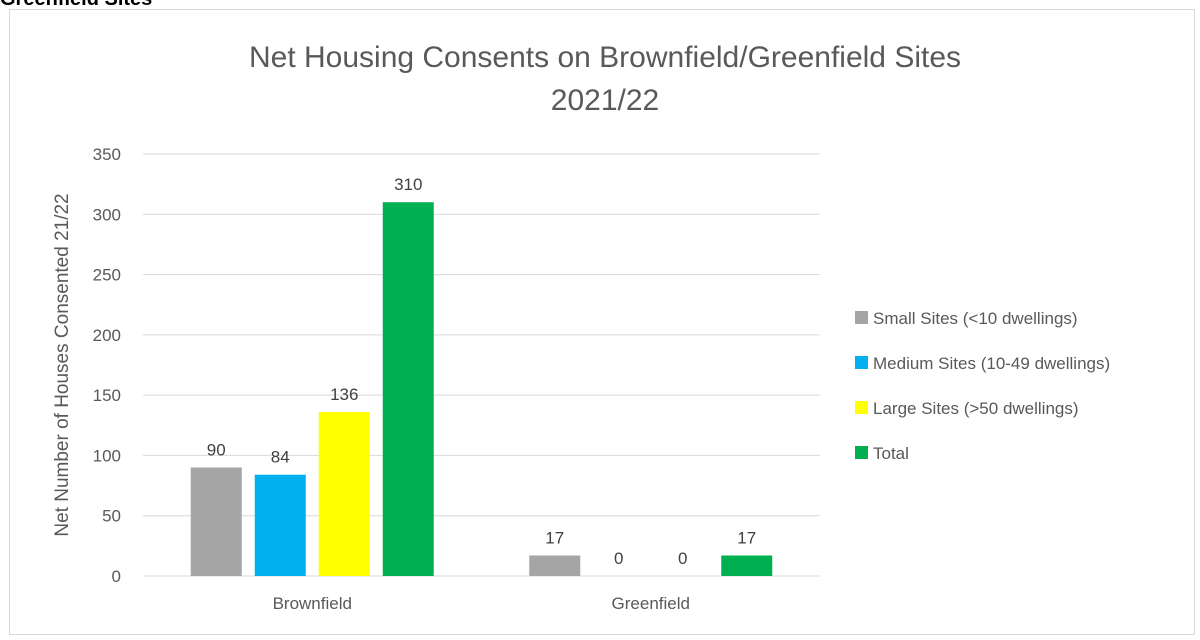  I want to click on legend-label-0: Small Sites (<10 dwellings), so click(975, 318).